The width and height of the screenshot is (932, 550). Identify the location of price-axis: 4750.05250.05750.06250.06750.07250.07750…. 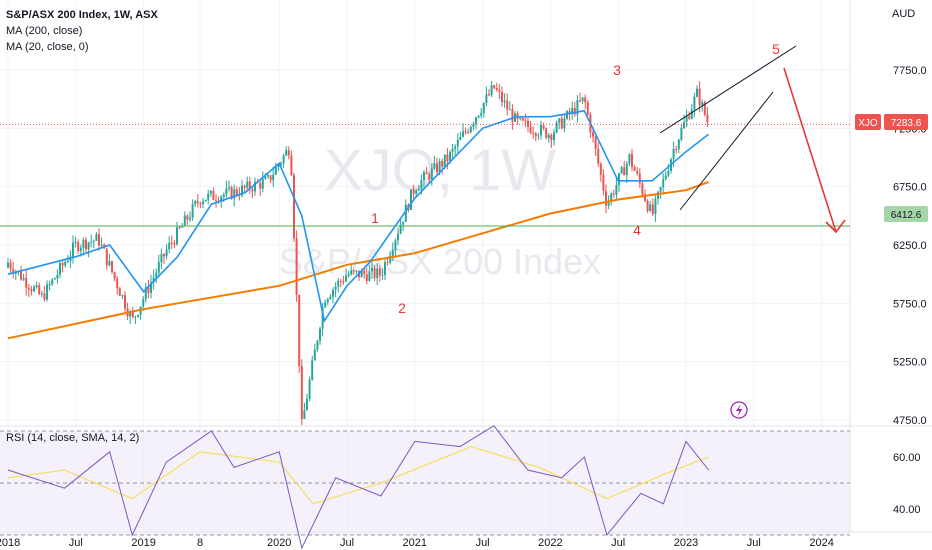
(910, 246).